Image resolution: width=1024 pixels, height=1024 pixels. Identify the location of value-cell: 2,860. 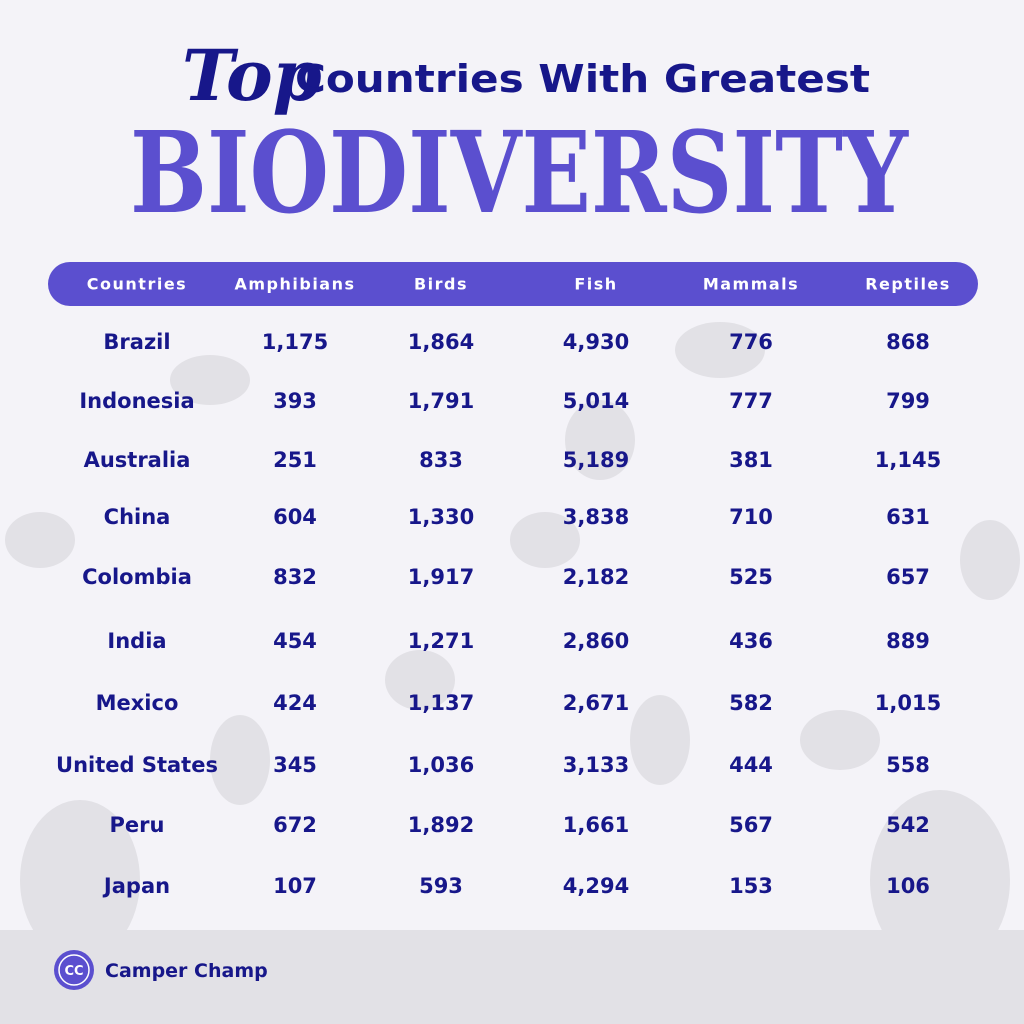
(596, 641).